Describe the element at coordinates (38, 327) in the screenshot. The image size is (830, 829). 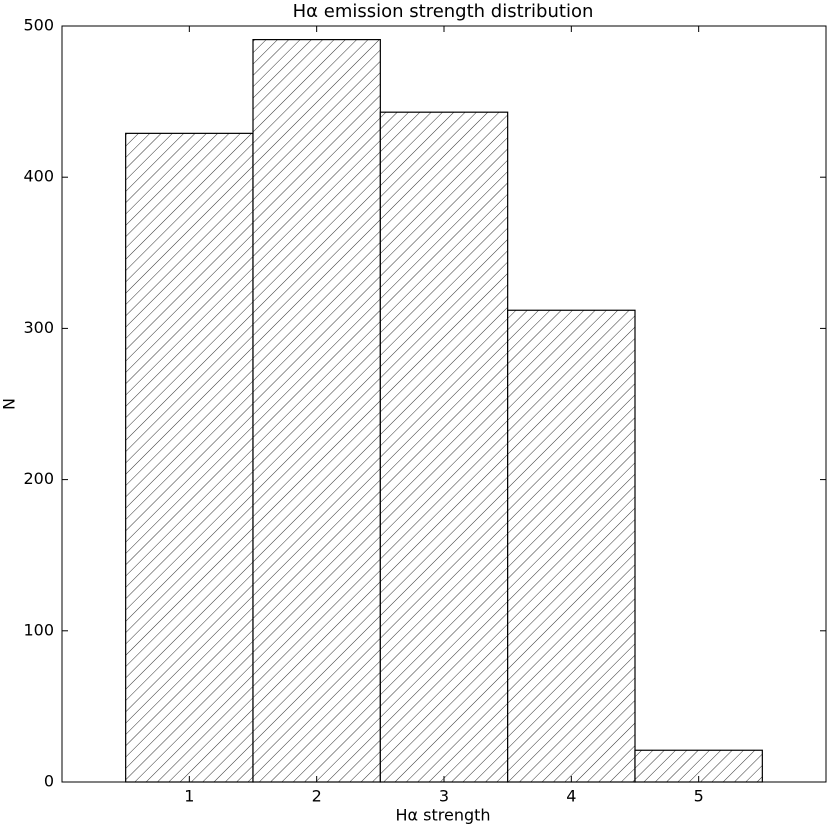
I see `y-tick-label: 300` at that location.